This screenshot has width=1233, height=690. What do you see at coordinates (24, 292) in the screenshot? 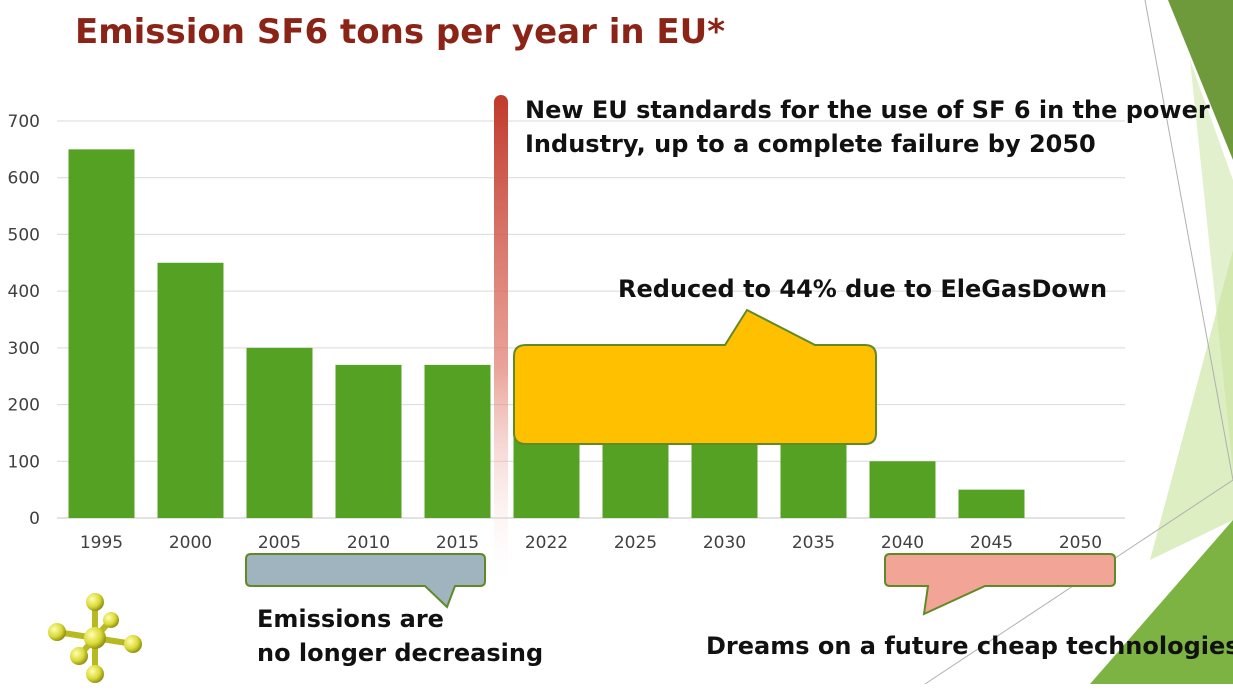
I see `y-tick-label: 400` at bounding box center [24, 292].